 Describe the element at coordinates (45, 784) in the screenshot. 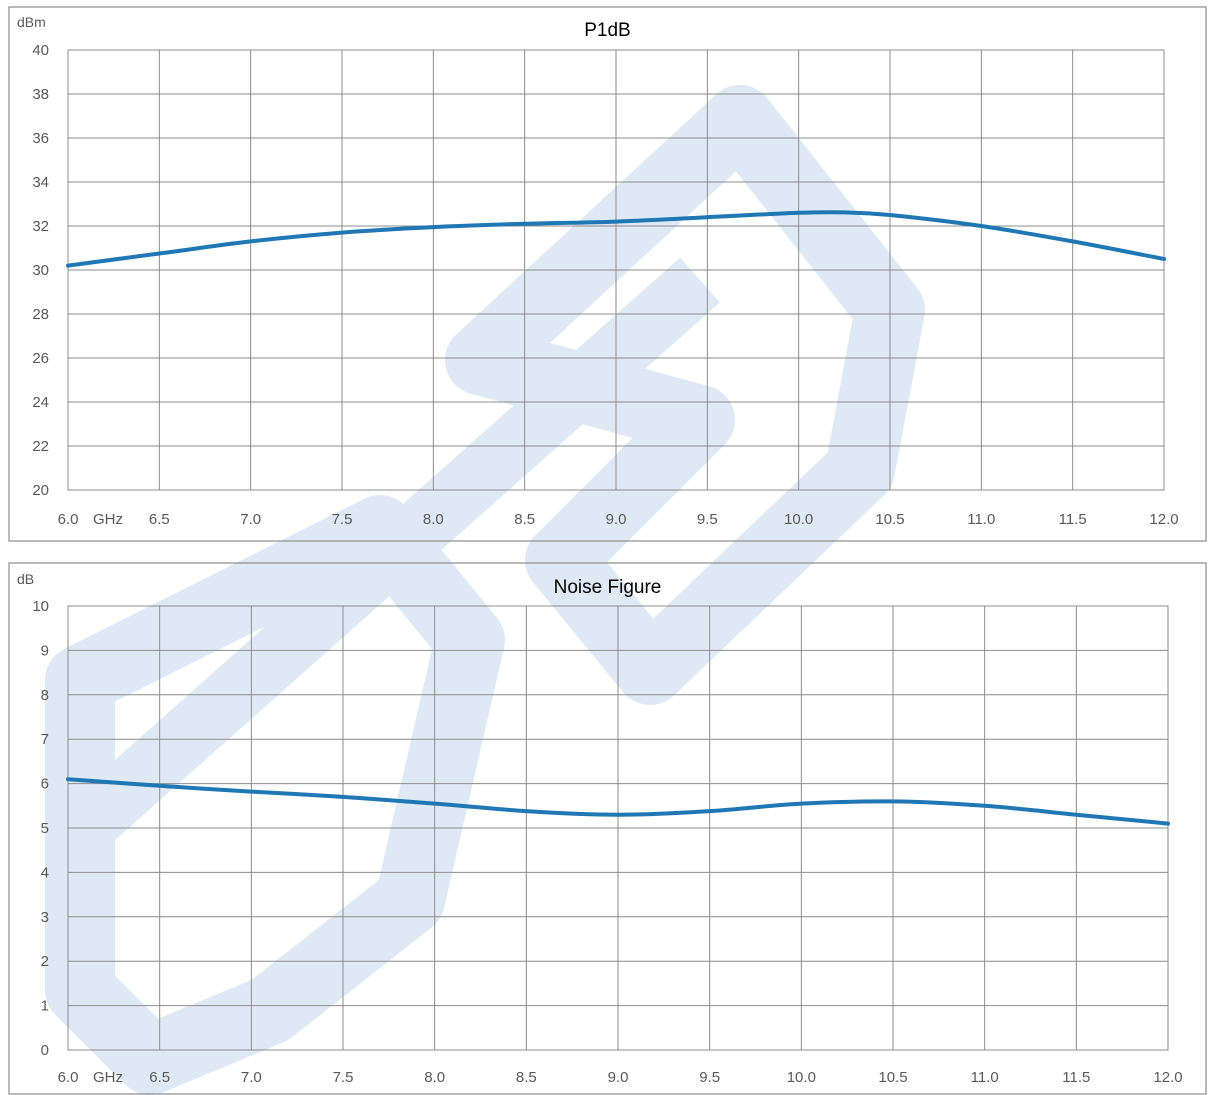

I see `y-tick-label: 6` at that location.